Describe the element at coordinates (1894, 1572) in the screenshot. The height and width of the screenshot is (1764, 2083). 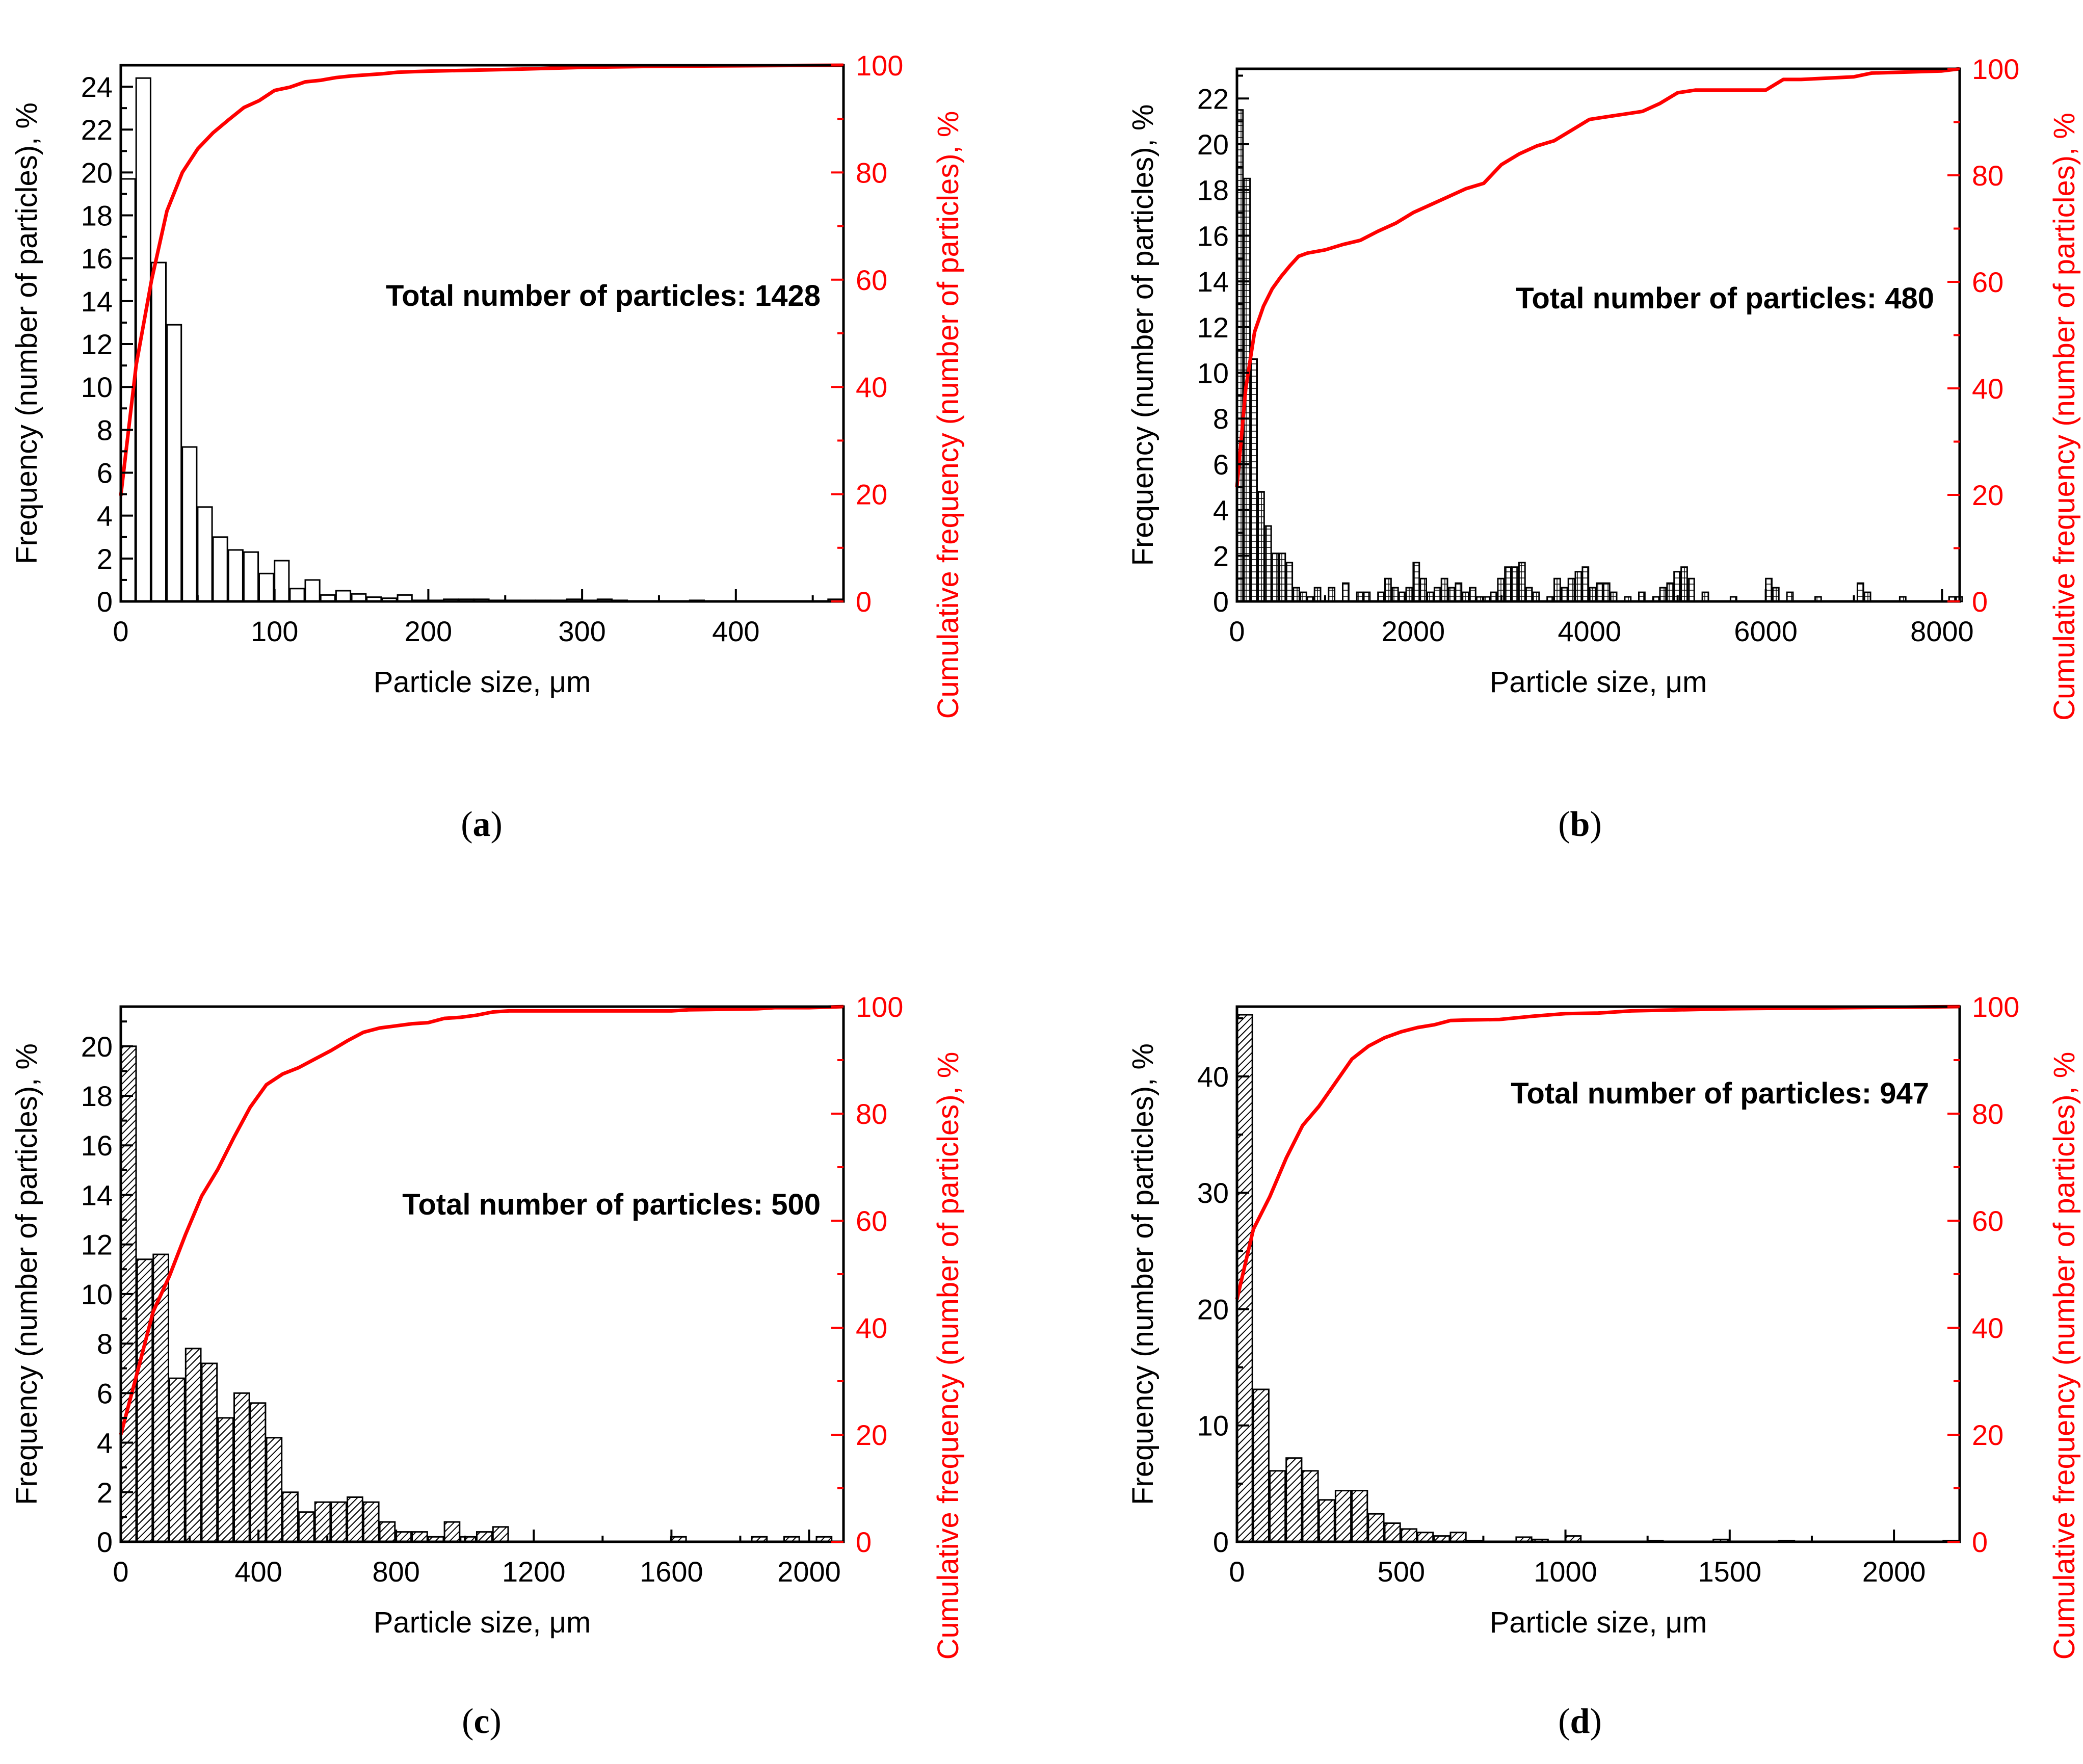
I see `xtick-label-d: 2000` at that location.